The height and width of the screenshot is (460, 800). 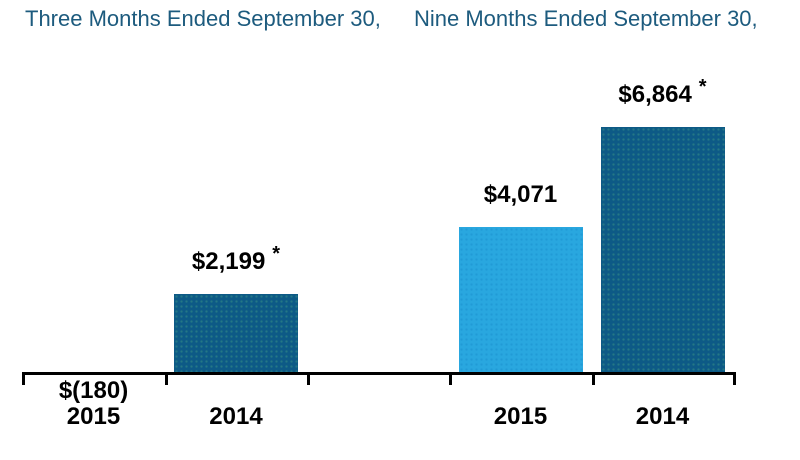 What do you see at coordinates (228, 261) in the screenshot?
I see `bar-value-text: $2,199` at bounding box center [228, 261].